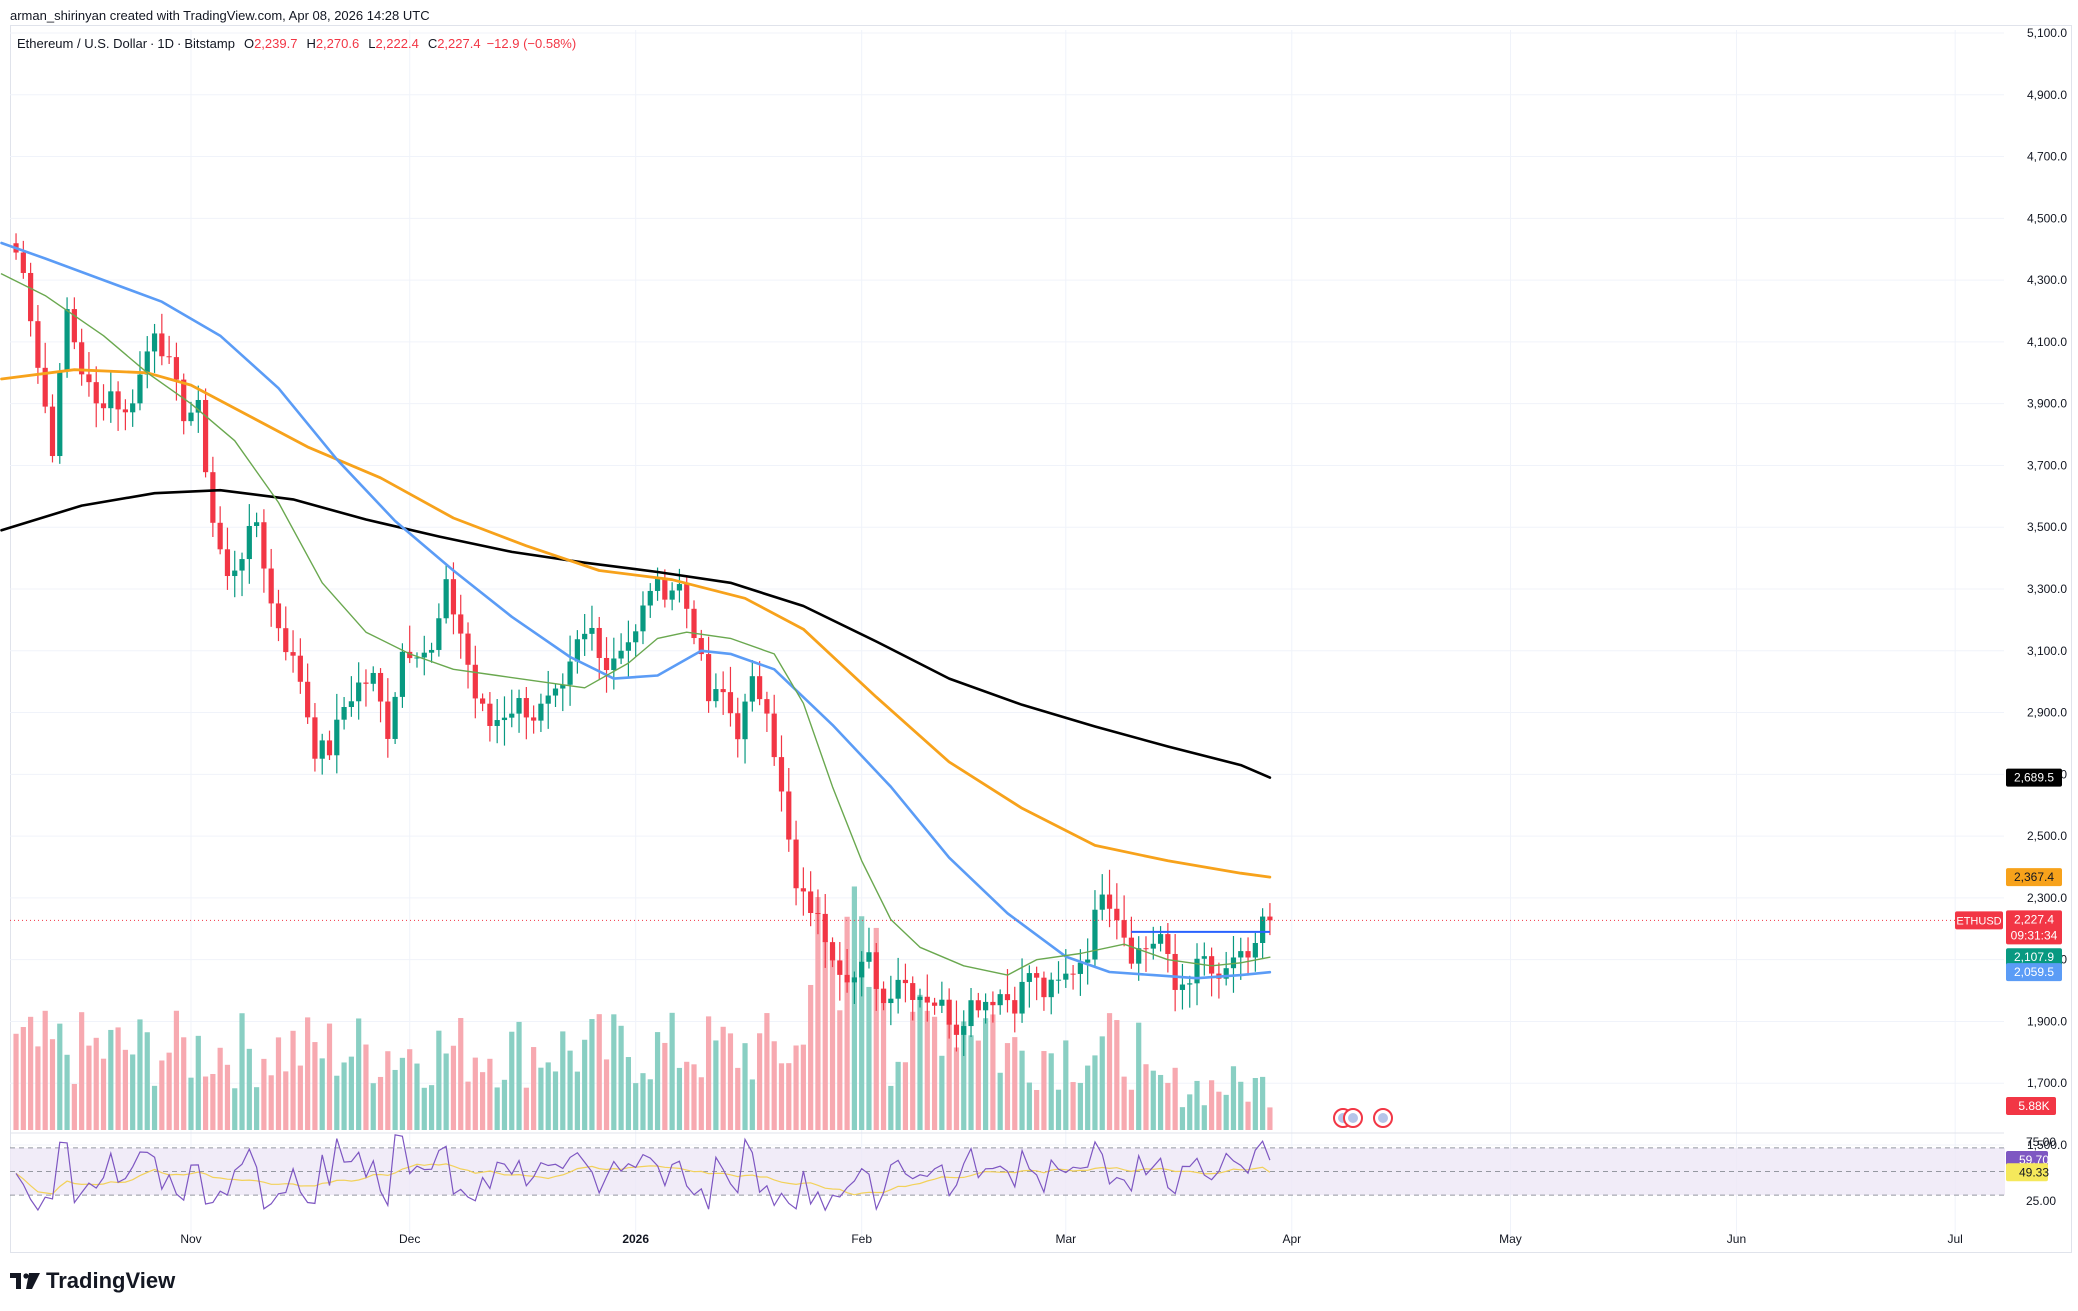  What do you see at coordinates (2034, 777) in the screenshot?
I see `price-tag-26895-bg` at bounding box center [2034, 777].